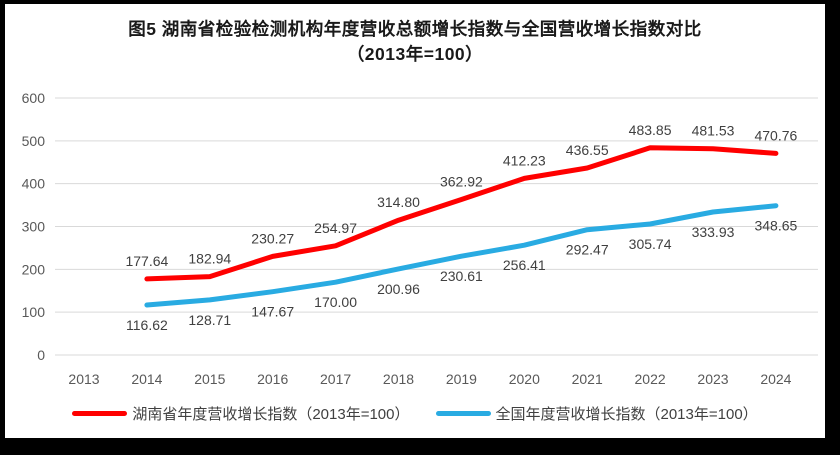  I want to click on y-tick-label: 300, so click(34, 227).